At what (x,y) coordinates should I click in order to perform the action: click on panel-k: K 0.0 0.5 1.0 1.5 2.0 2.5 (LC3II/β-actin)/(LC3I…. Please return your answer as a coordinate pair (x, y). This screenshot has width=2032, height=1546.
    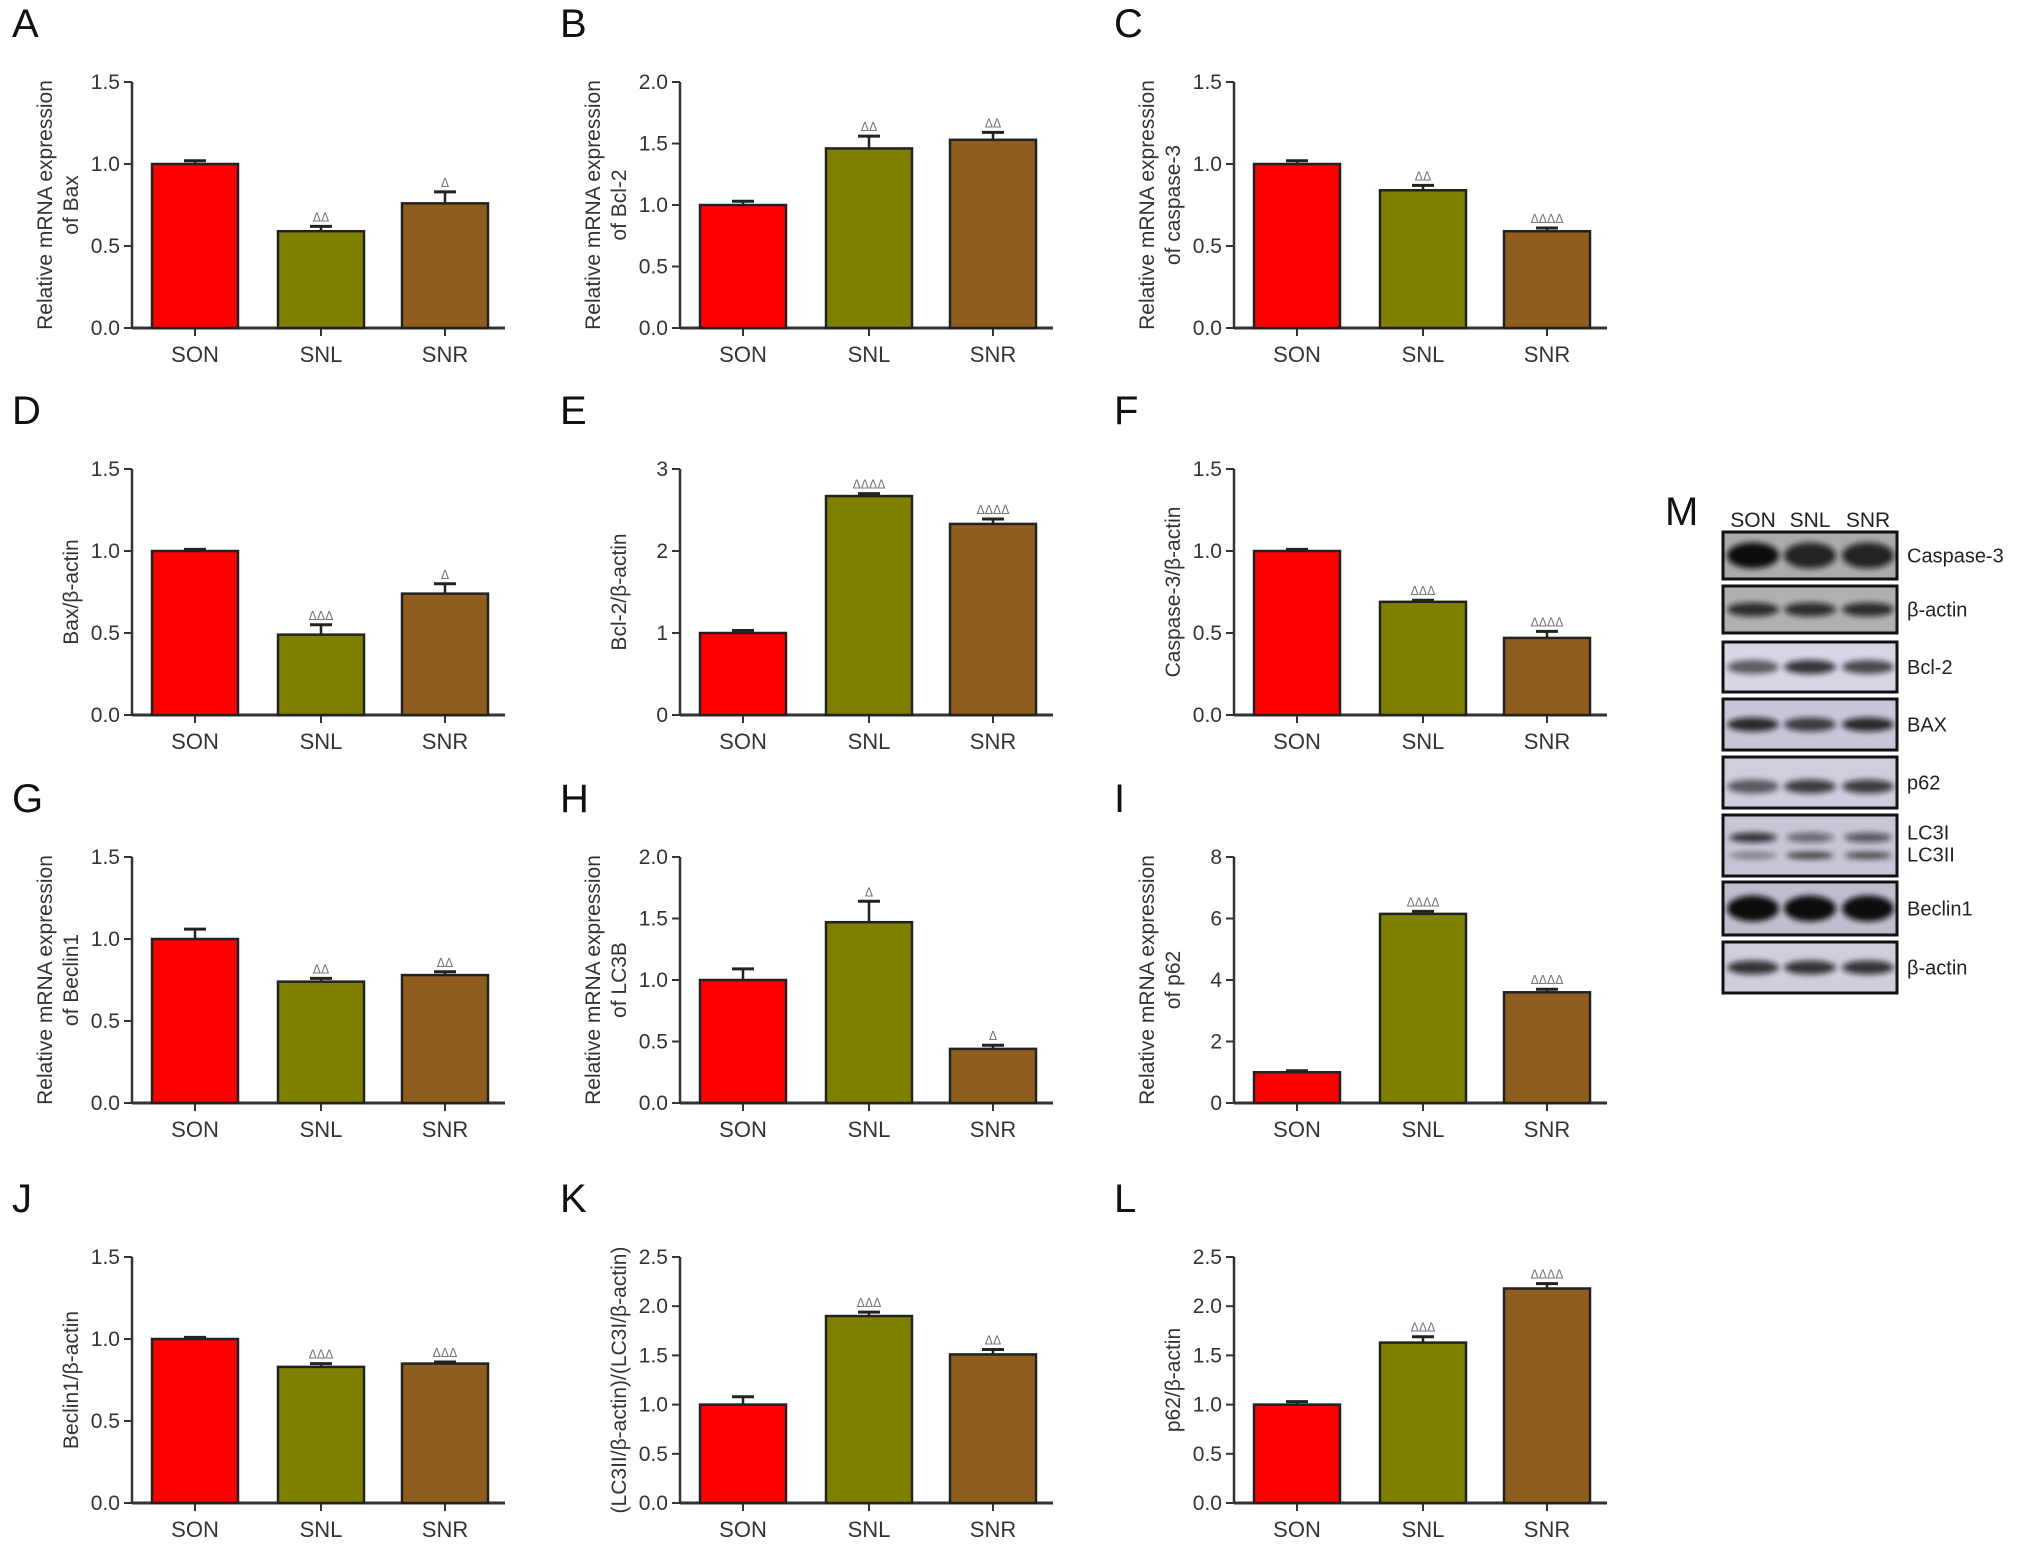
    Looking at the image, I should click on (820, 1360).